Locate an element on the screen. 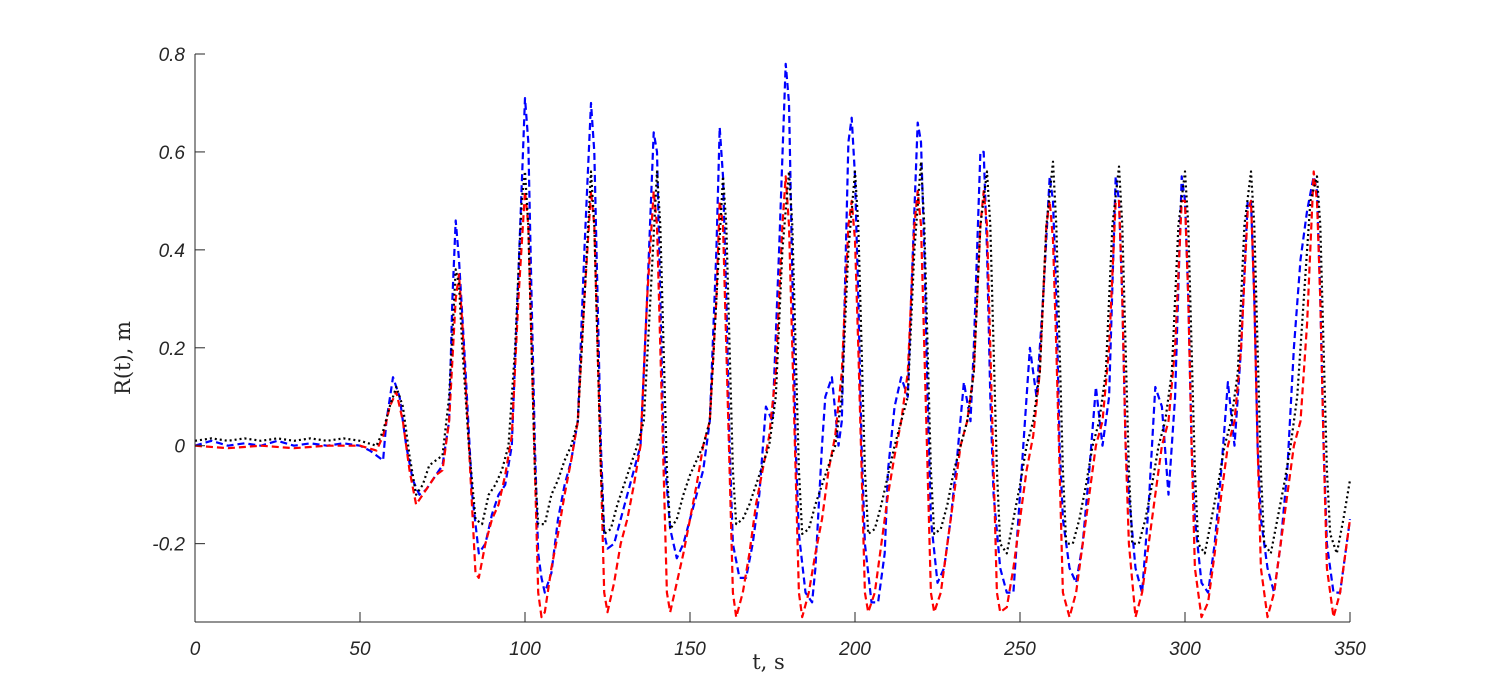  x-tick-label: 100 is located at coordinates (525, 649).